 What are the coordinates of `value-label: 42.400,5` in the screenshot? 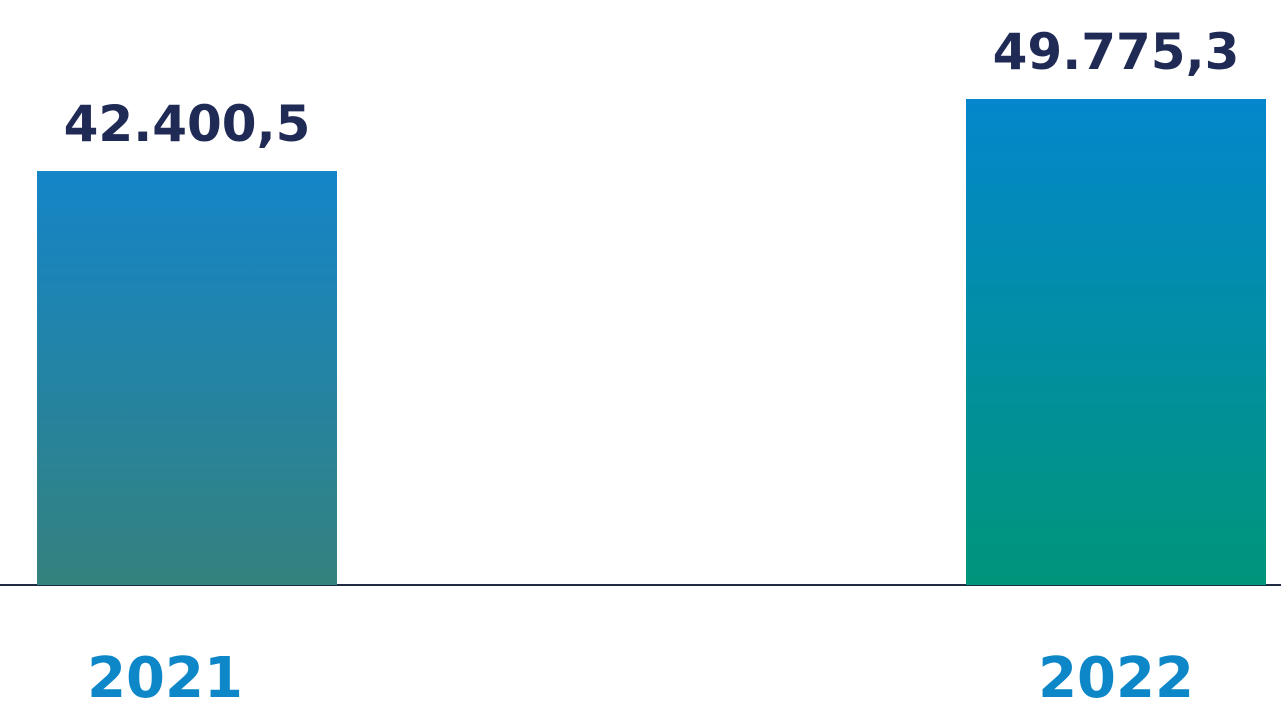 It's located at (187, 124).